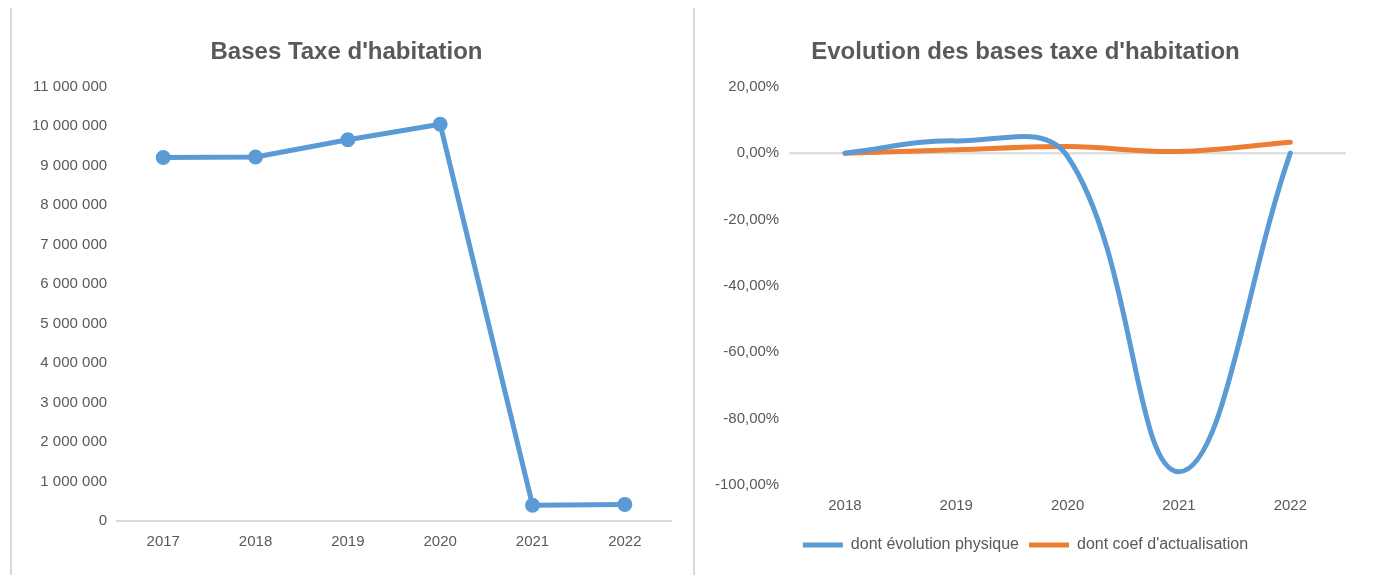  I want to click on y-tick-label: -20,00%, so click(751, 218).